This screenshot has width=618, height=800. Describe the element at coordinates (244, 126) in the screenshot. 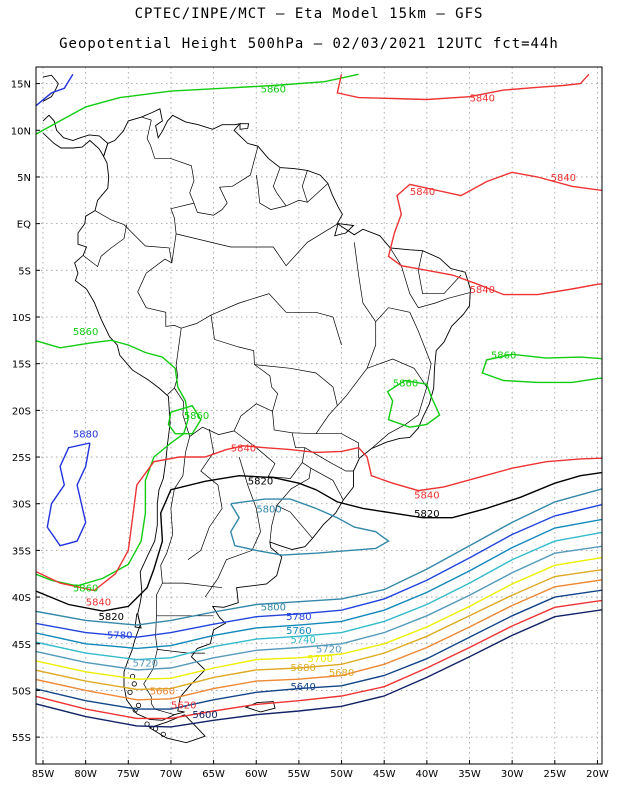

I see `trinidad-coastline` at that location.